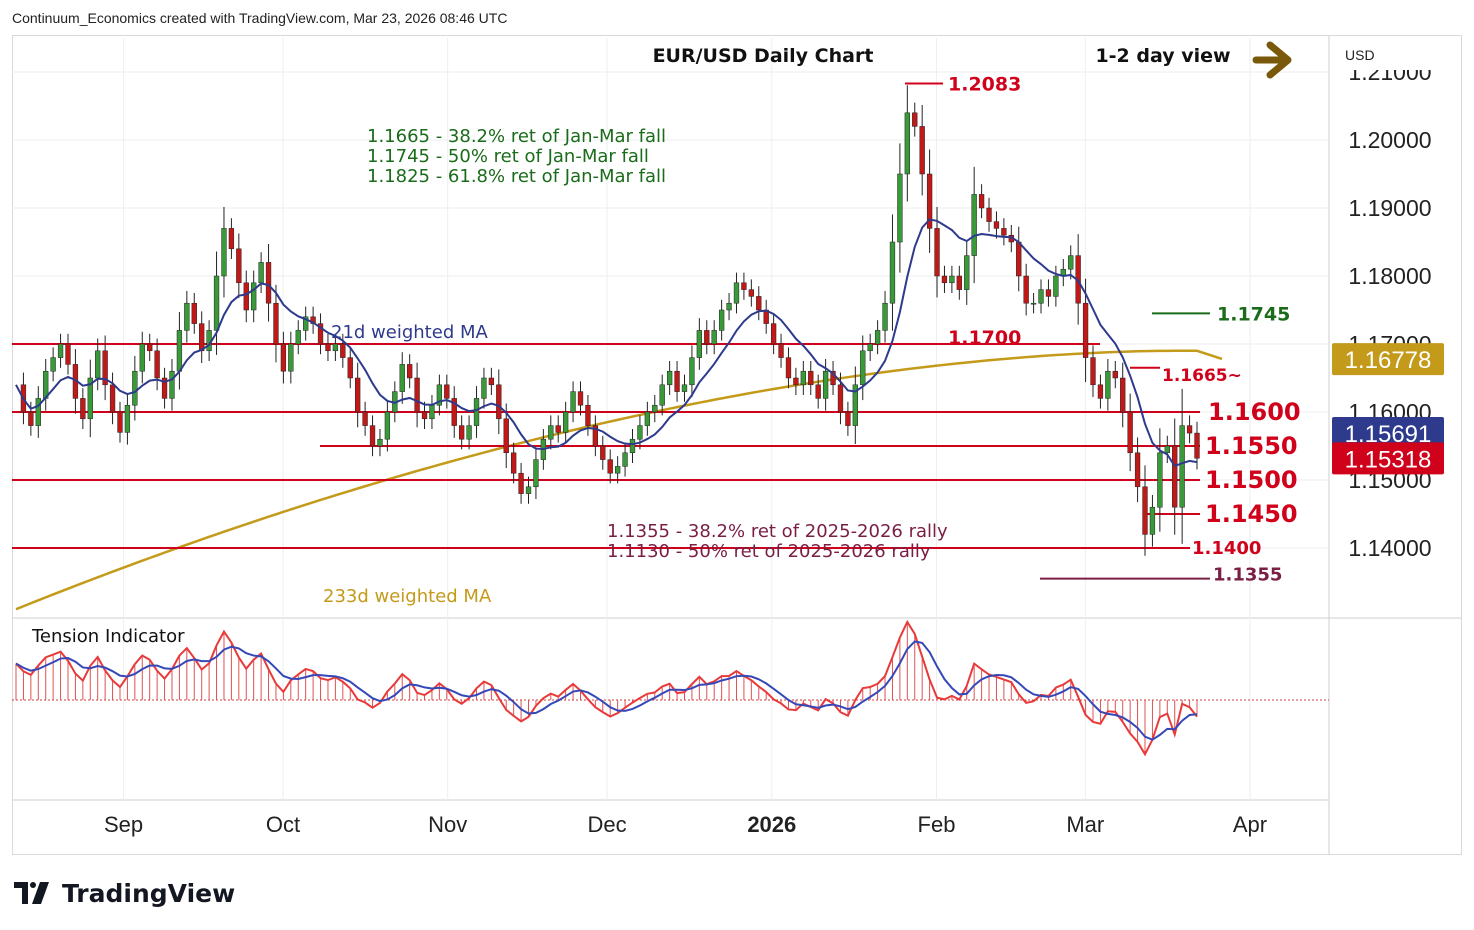  What do you see at coordinates (516, 176) in the screenshot?
I see `fib-jan-mar-note: 1.1825 - 61.8% ret of Jan-Mar fall` at bounding box center [516, 176].